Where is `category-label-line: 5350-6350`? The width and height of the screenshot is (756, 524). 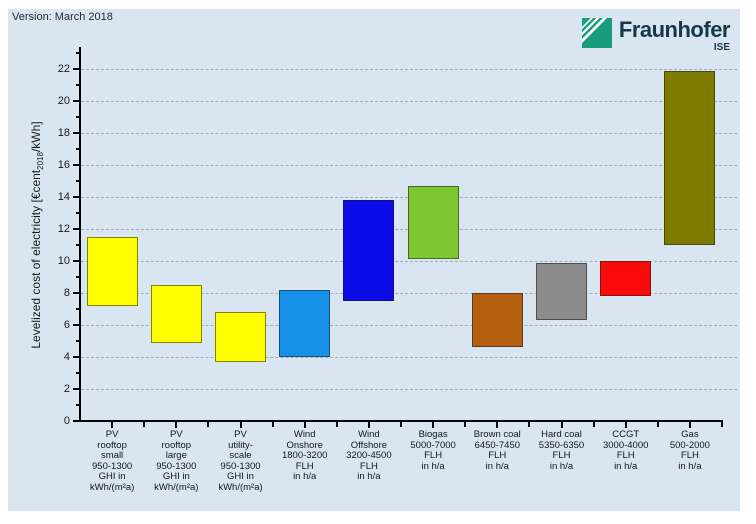
category-label-line: 5350-6350 is located at coordinates (561, 445).